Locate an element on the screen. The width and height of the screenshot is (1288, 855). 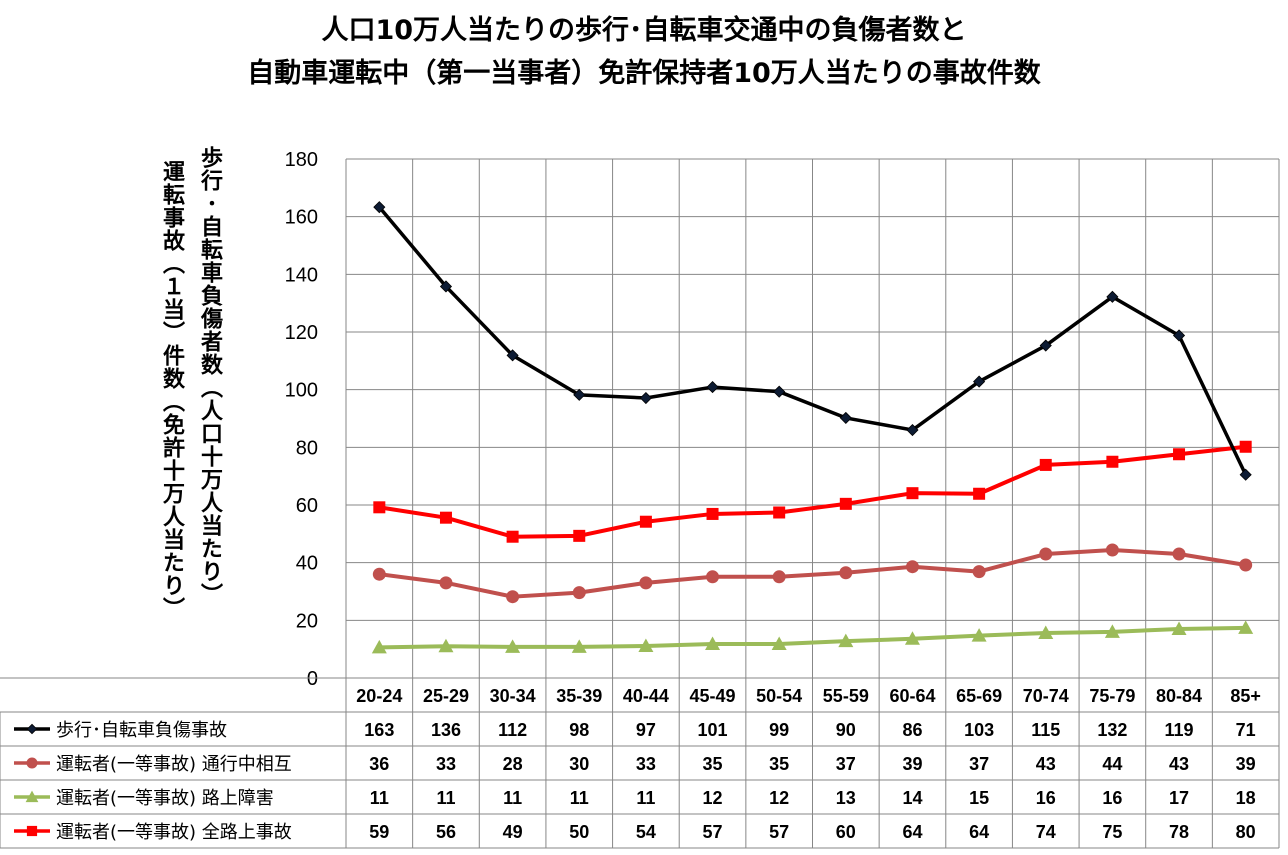
y-tick-label: 140 is located at coordinates (301, 275).